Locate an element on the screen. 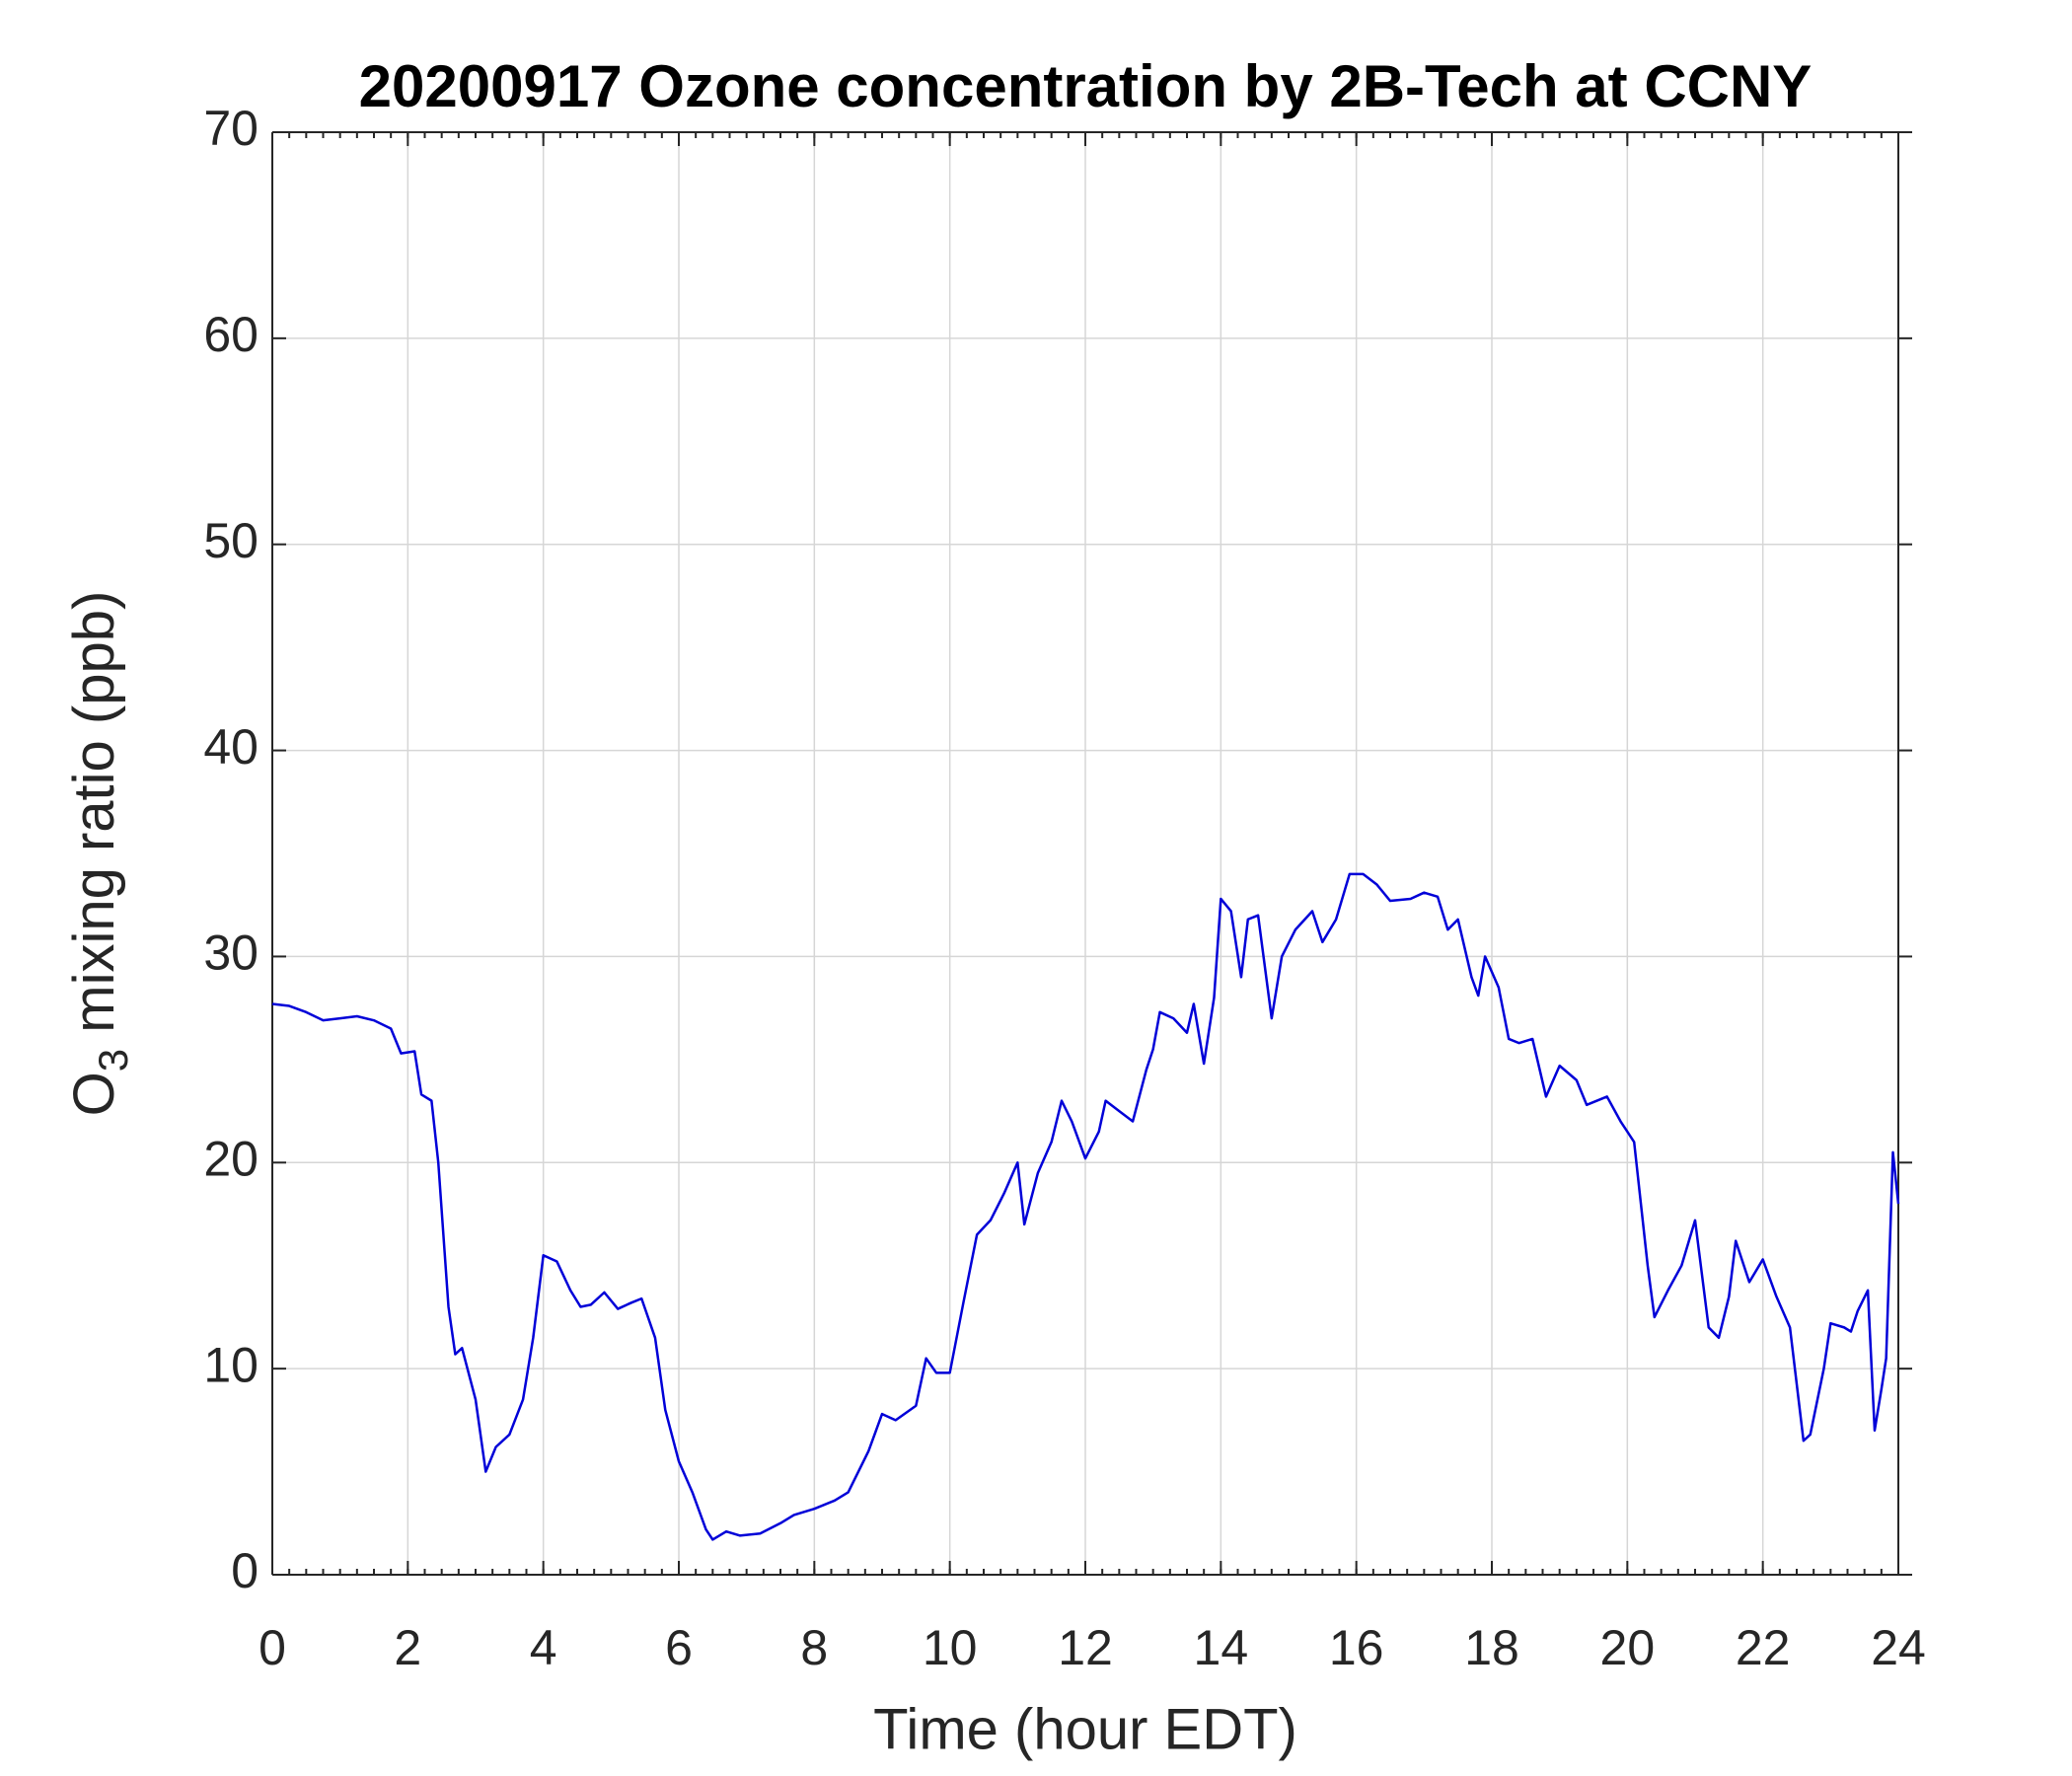  y-tick-label: 20 is located at coordinates (231, 1158).